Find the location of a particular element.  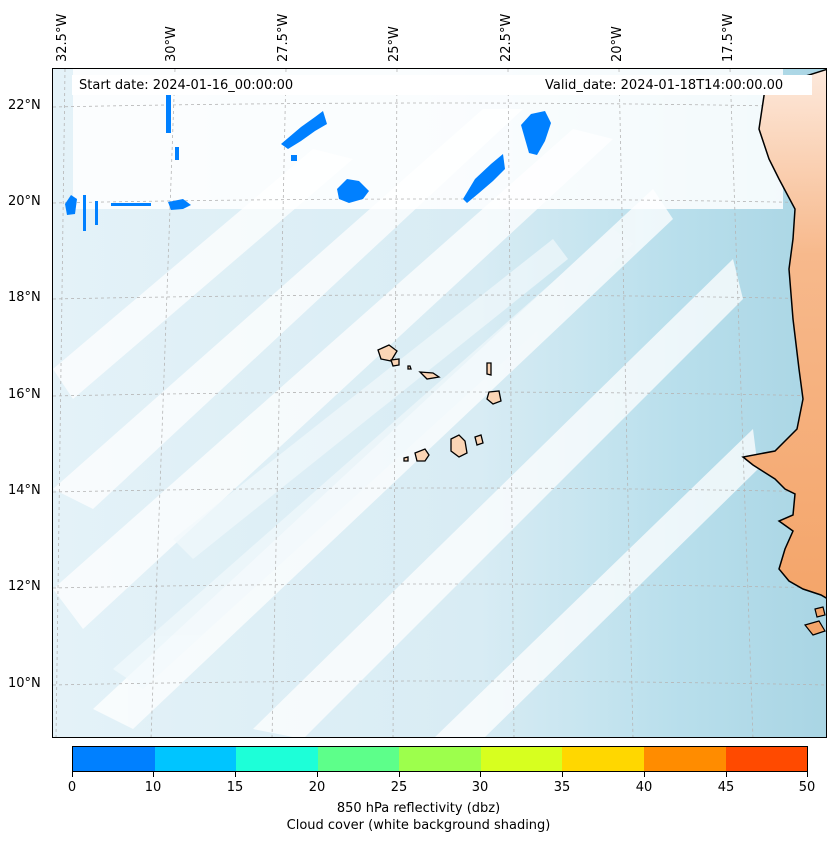

lat-label-10n: 10°N is located at coordinates (24, 683).